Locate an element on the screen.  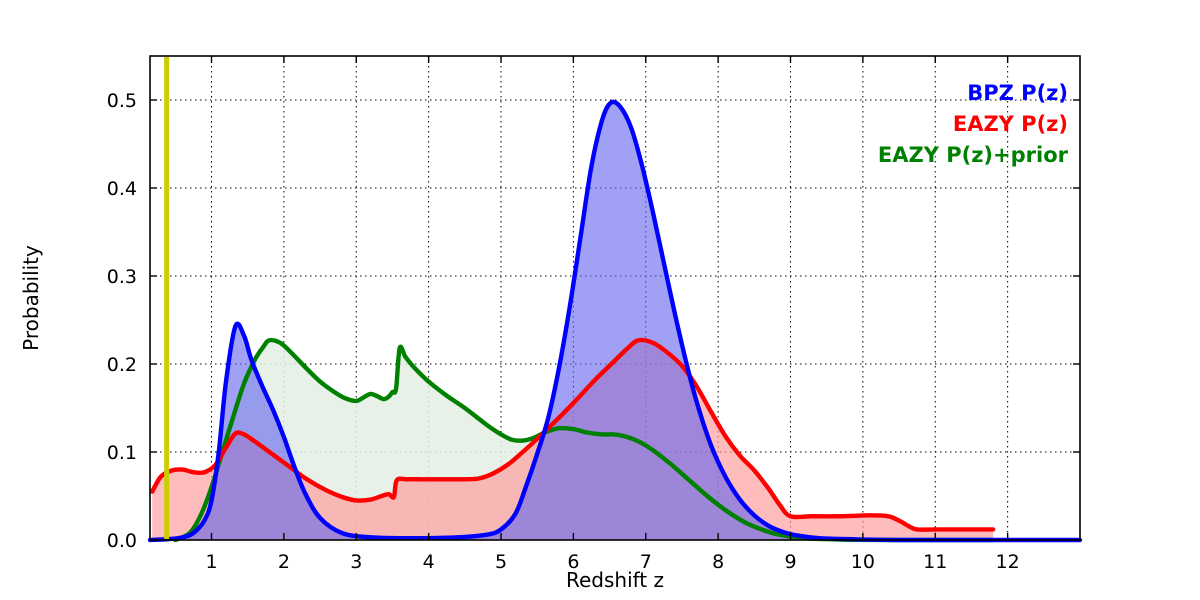
x-tick-label: 11 is located at coordinates (935, 562).